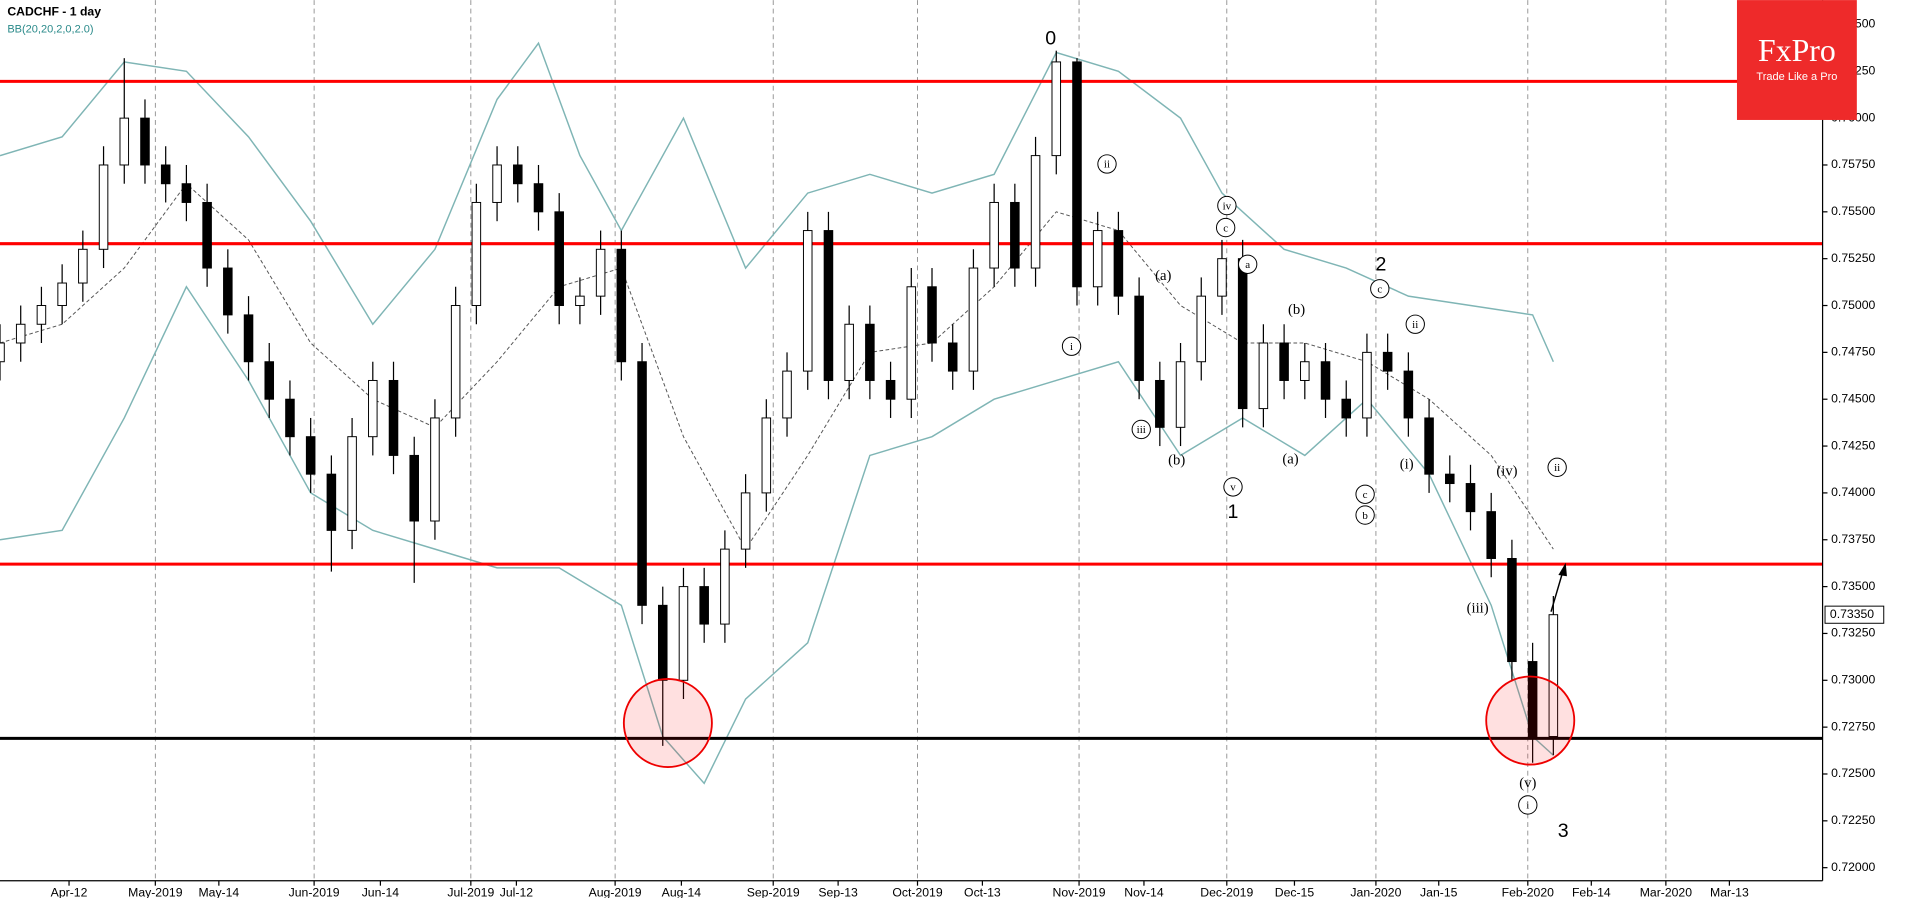 Image resolution: width=1918 pixels, height=898 pixels. Describe the element at coordinates (1853, 164) in the screenshot. I see `y-tick-label: 0.75750` at that location.